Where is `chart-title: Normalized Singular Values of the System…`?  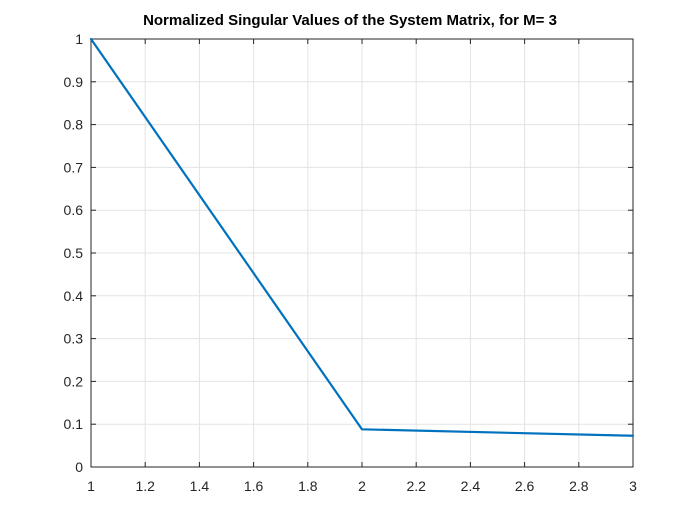
chart-title: Normalized Singular Values of the System… is located at coordinates (350, 20).